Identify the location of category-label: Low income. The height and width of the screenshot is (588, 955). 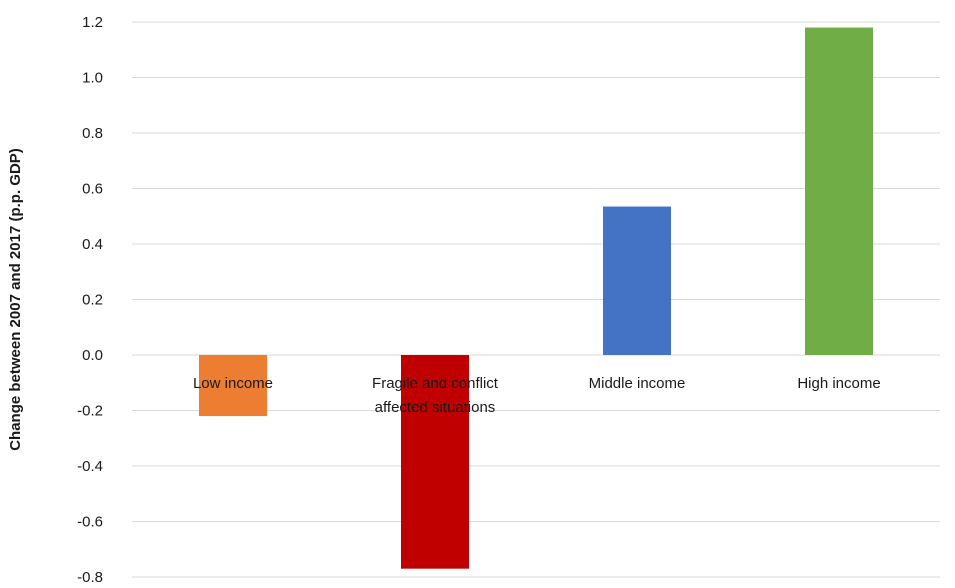
(233, 383).